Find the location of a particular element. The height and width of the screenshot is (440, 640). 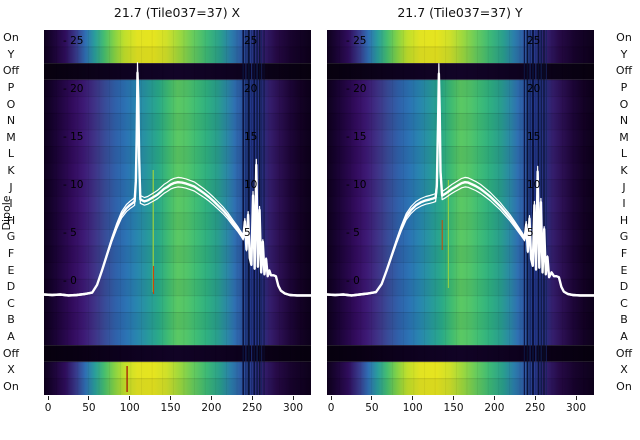

x-tick-label-x: 300 is located at coordinates (293, 408).